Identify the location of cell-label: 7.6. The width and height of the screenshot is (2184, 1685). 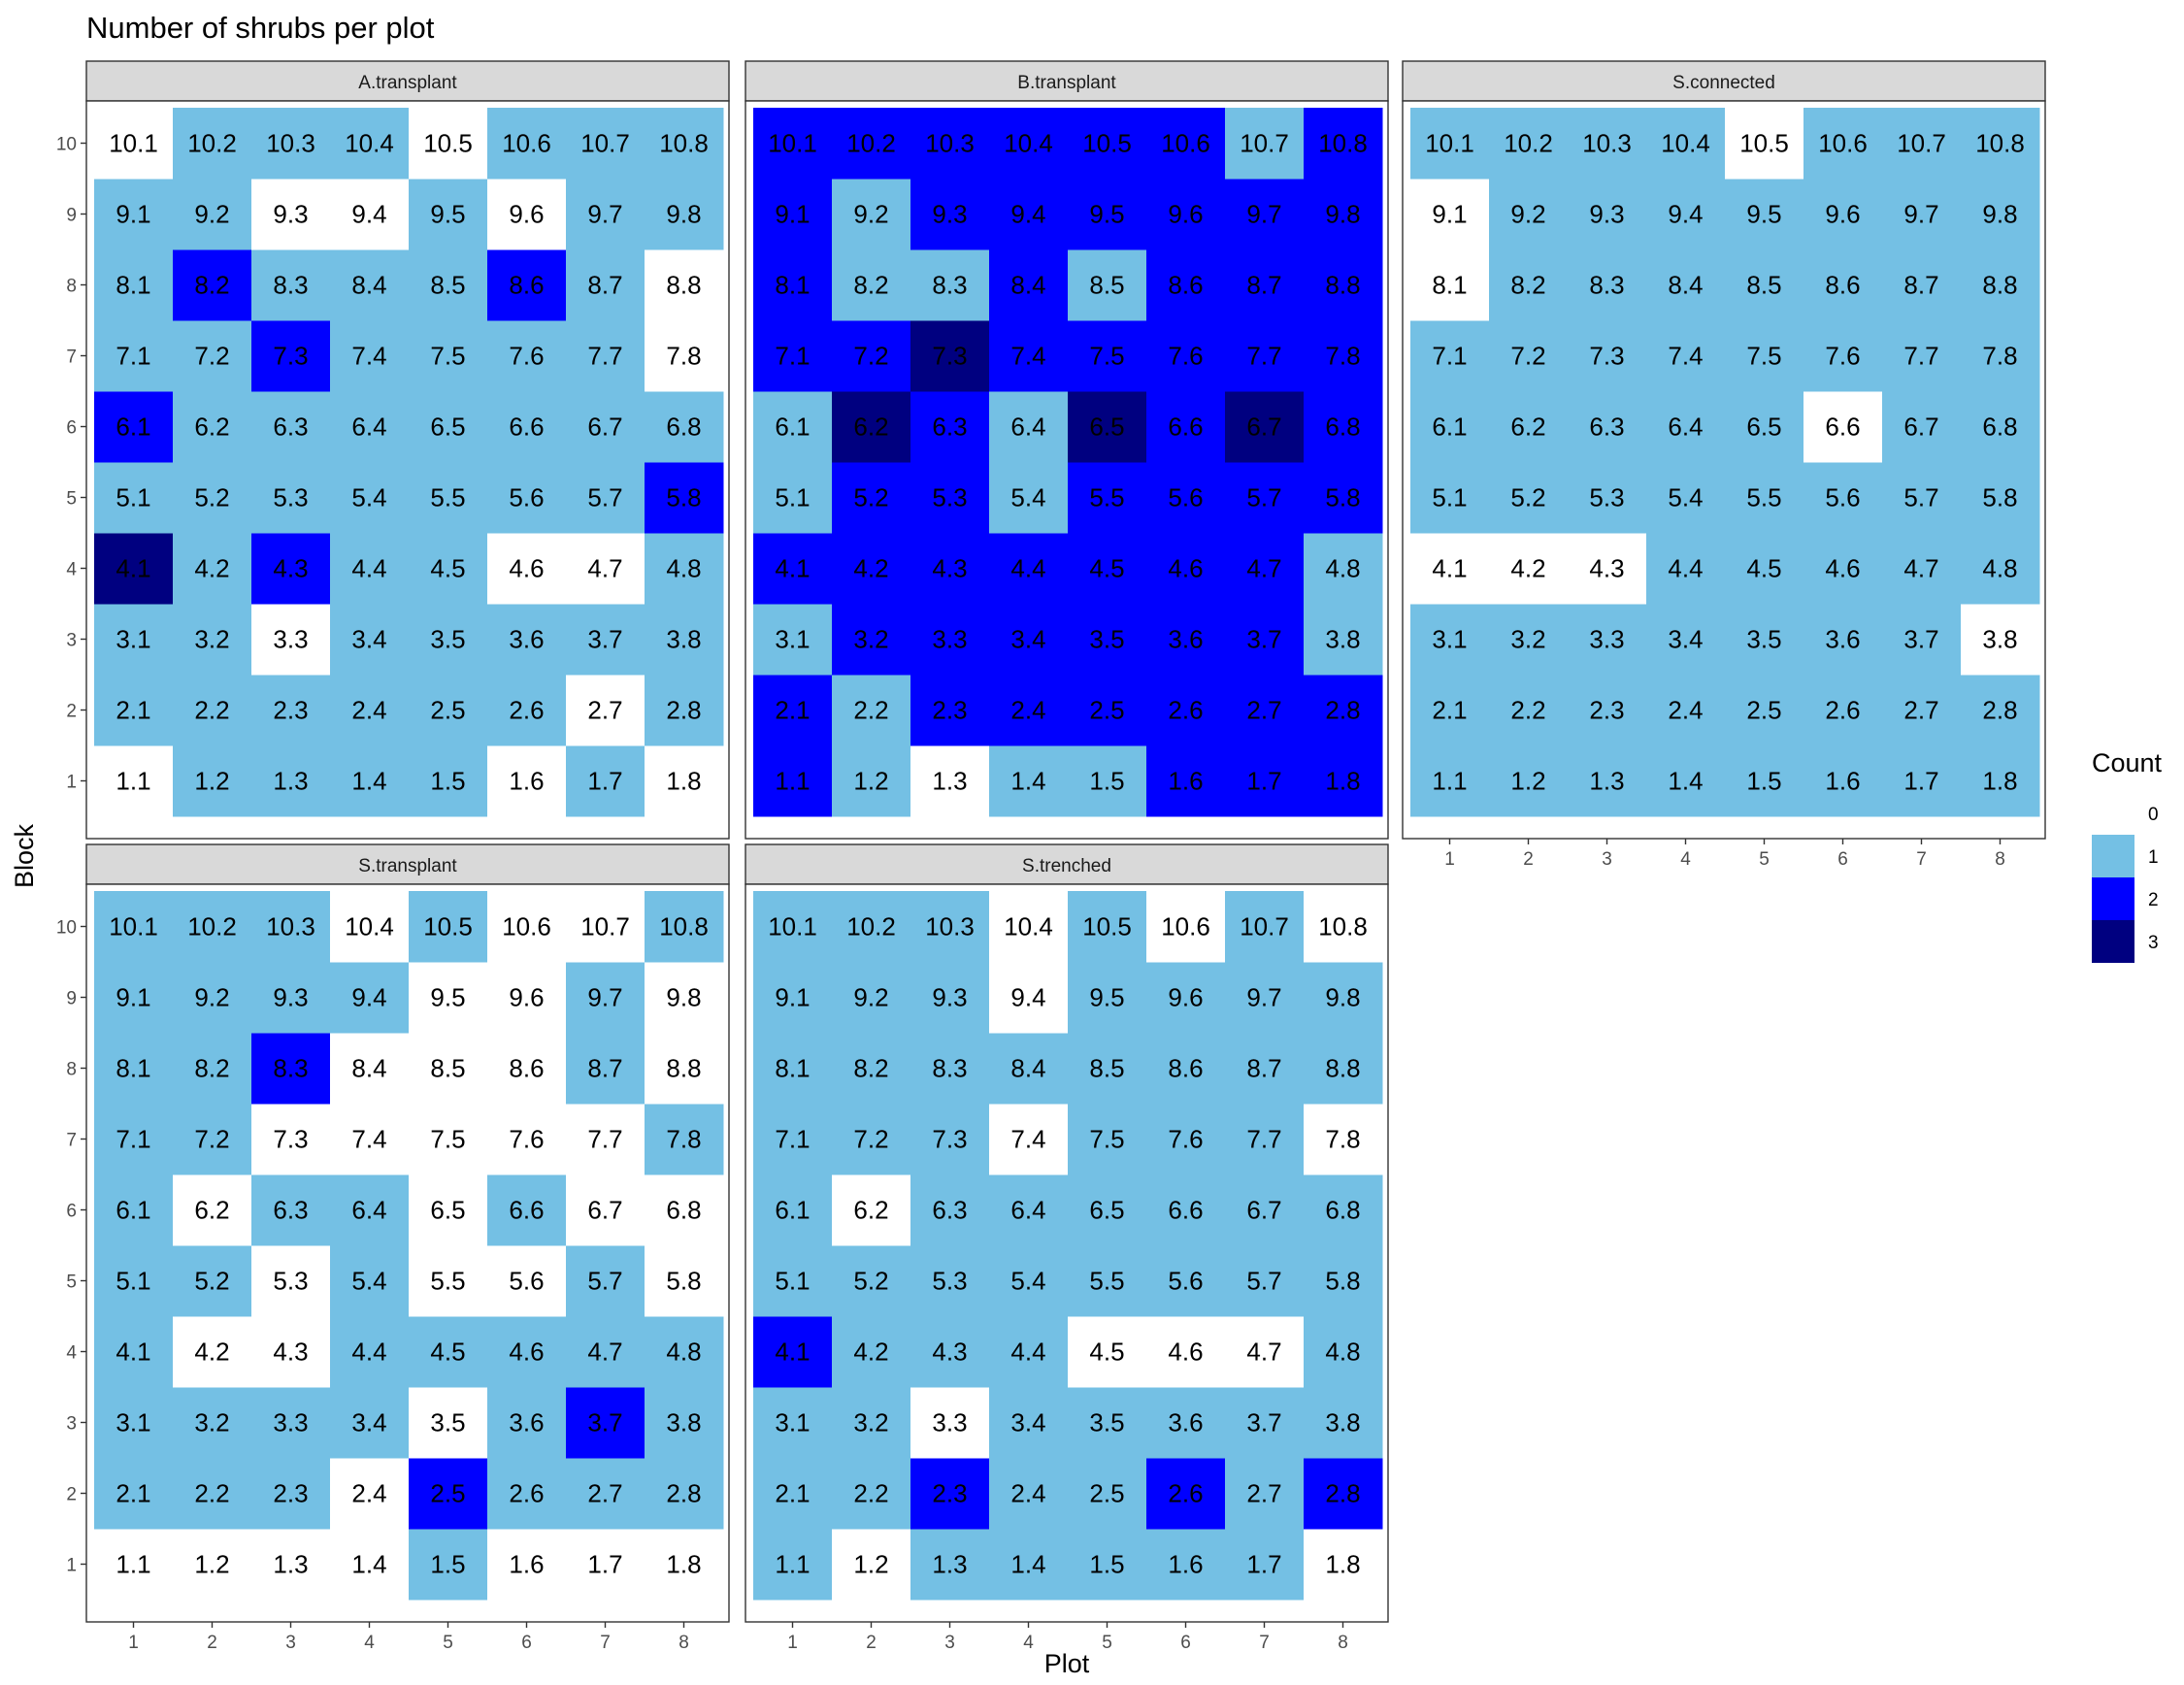
(1185, 1139).